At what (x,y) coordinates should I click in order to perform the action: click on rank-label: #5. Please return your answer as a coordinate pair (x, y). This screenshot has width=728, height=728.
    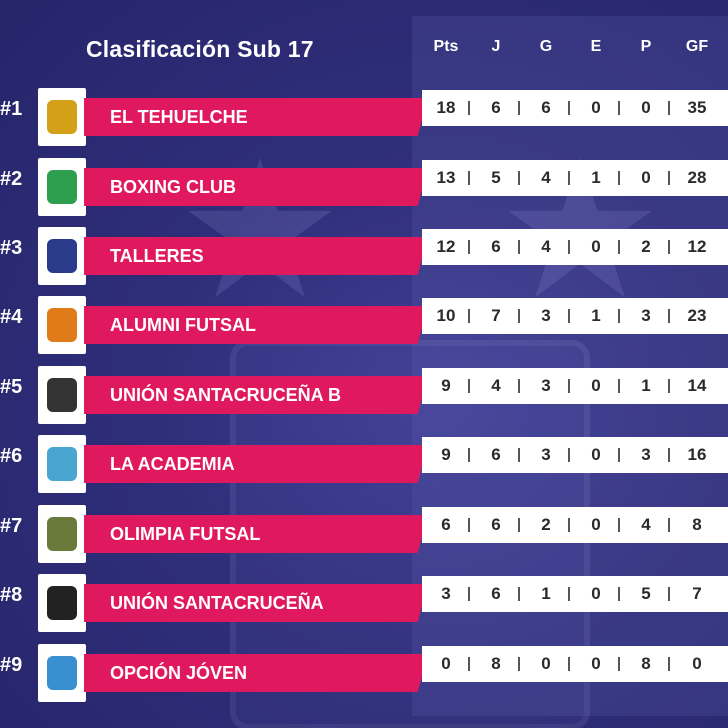
    Looking at the image, I should click on (11, 387).